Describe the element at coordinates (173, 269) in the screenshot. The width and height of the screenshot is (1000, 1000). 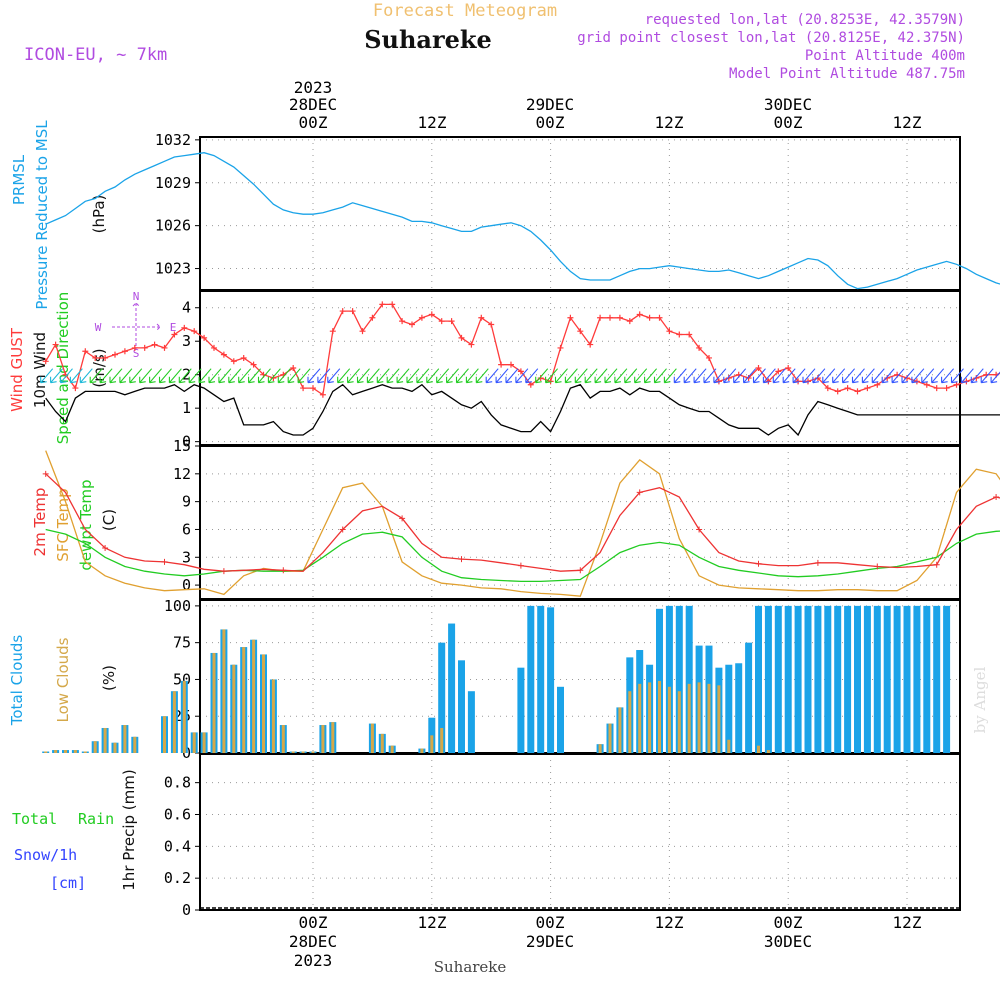
I see `y-tick-label: 1023` at that location.